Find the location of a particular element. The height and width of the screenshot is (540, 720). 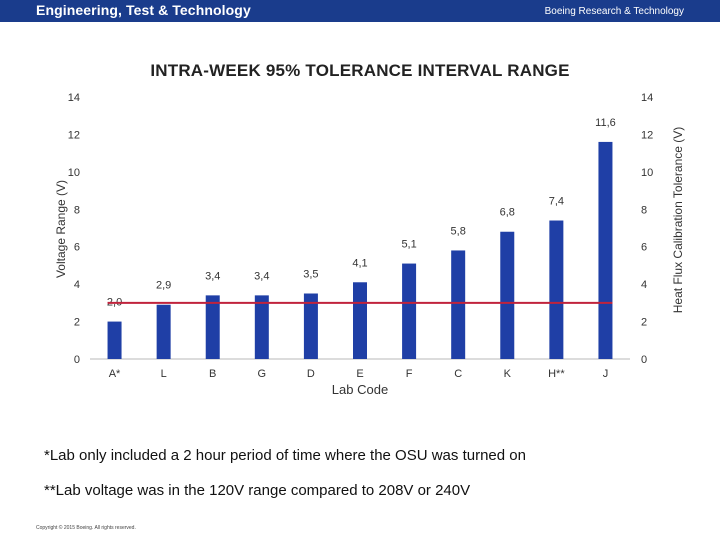

x-tick-label: J is located at coordinates (606, 374).